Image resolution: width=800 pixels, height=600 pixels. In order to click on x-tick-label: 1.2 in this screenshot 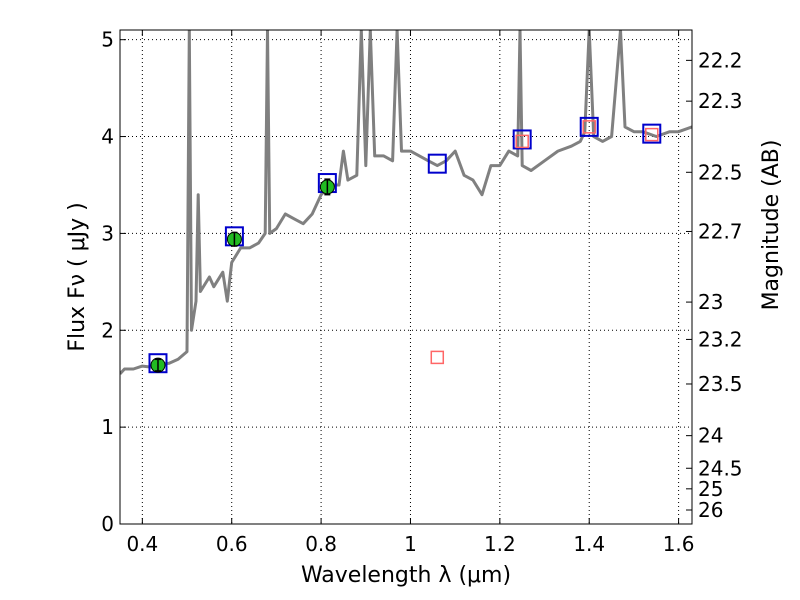, I will do `click(500, 544)`.